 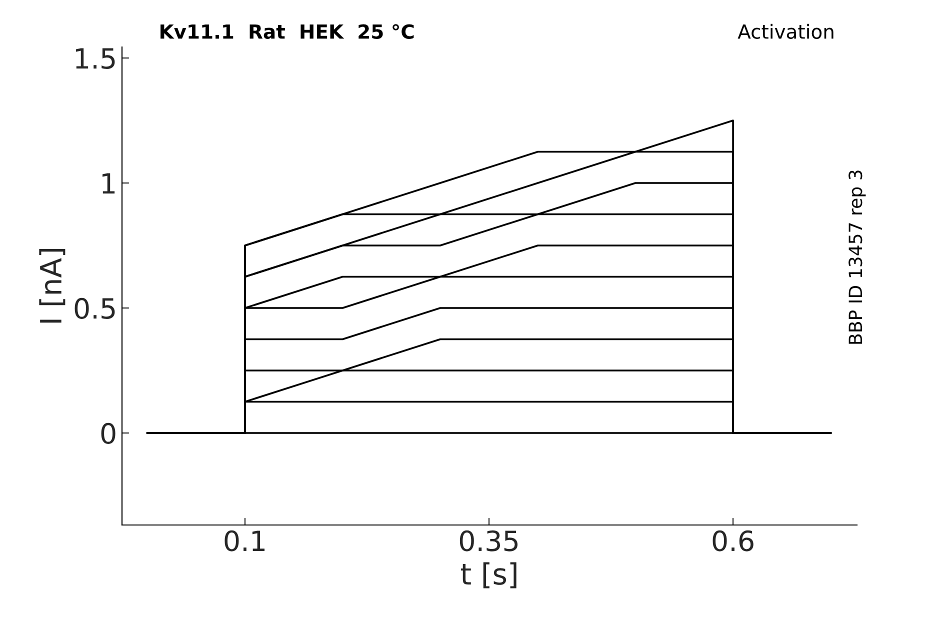 I want to click on chart-subtitle: Activation, so click(x=786, y=31).